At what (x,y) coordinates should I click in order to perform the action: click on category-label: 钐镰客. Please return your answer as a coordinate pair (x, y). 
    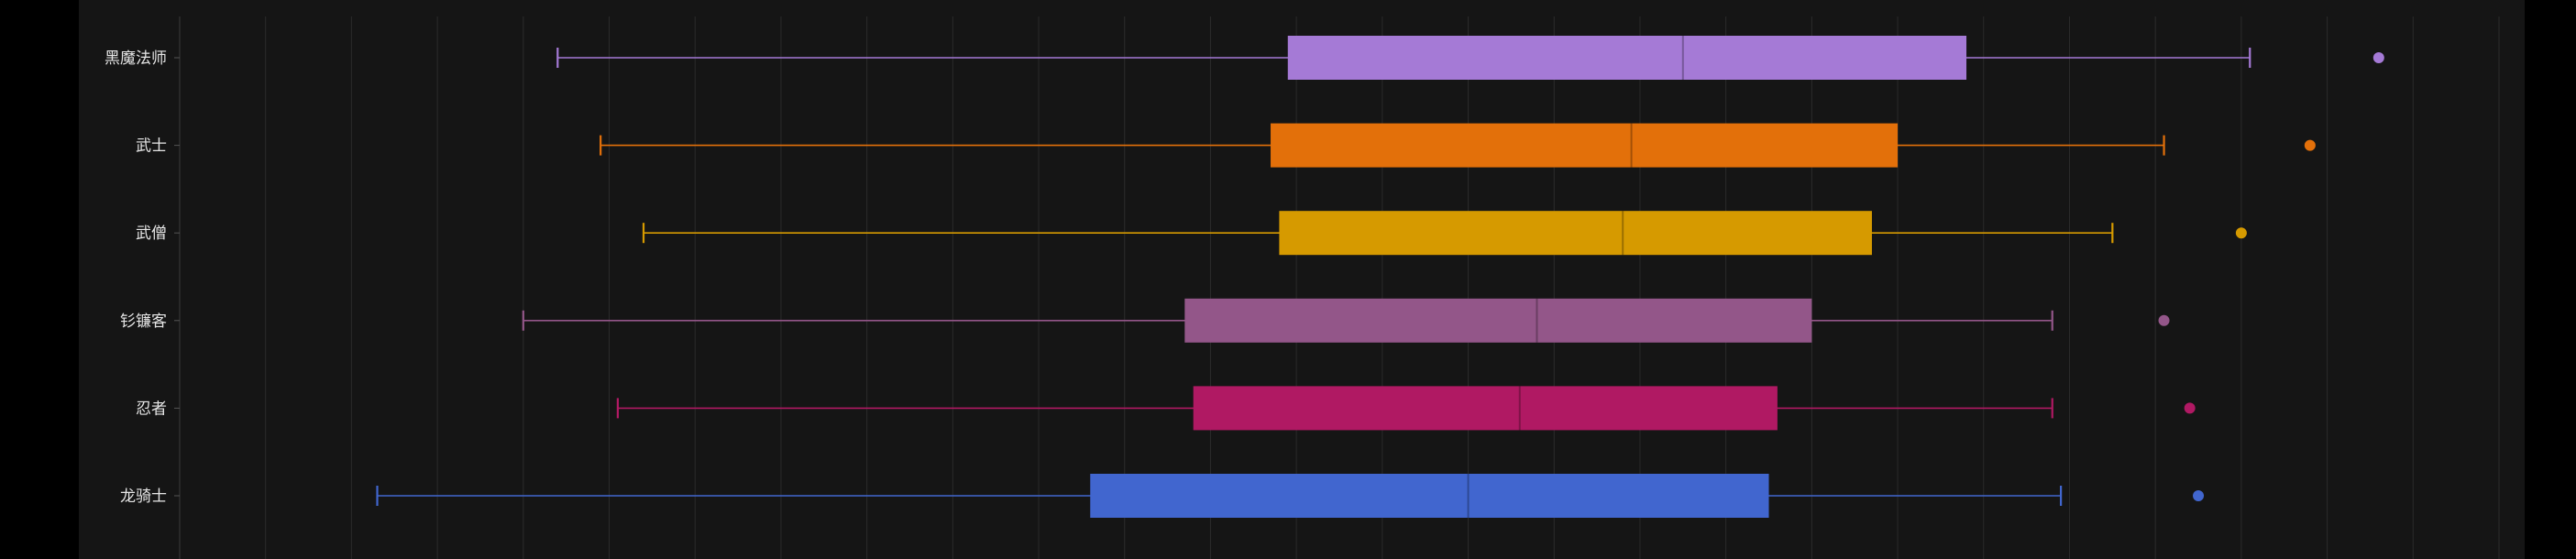
    Looking at the image, I should click on (143, 321).